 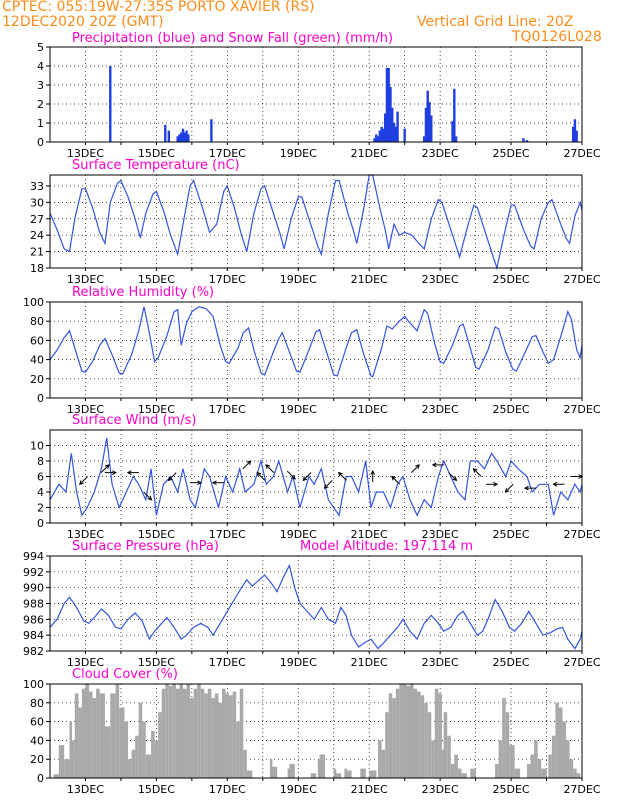 I want to click on x-tick-label: 13DEC, so click(x=85, y=789).